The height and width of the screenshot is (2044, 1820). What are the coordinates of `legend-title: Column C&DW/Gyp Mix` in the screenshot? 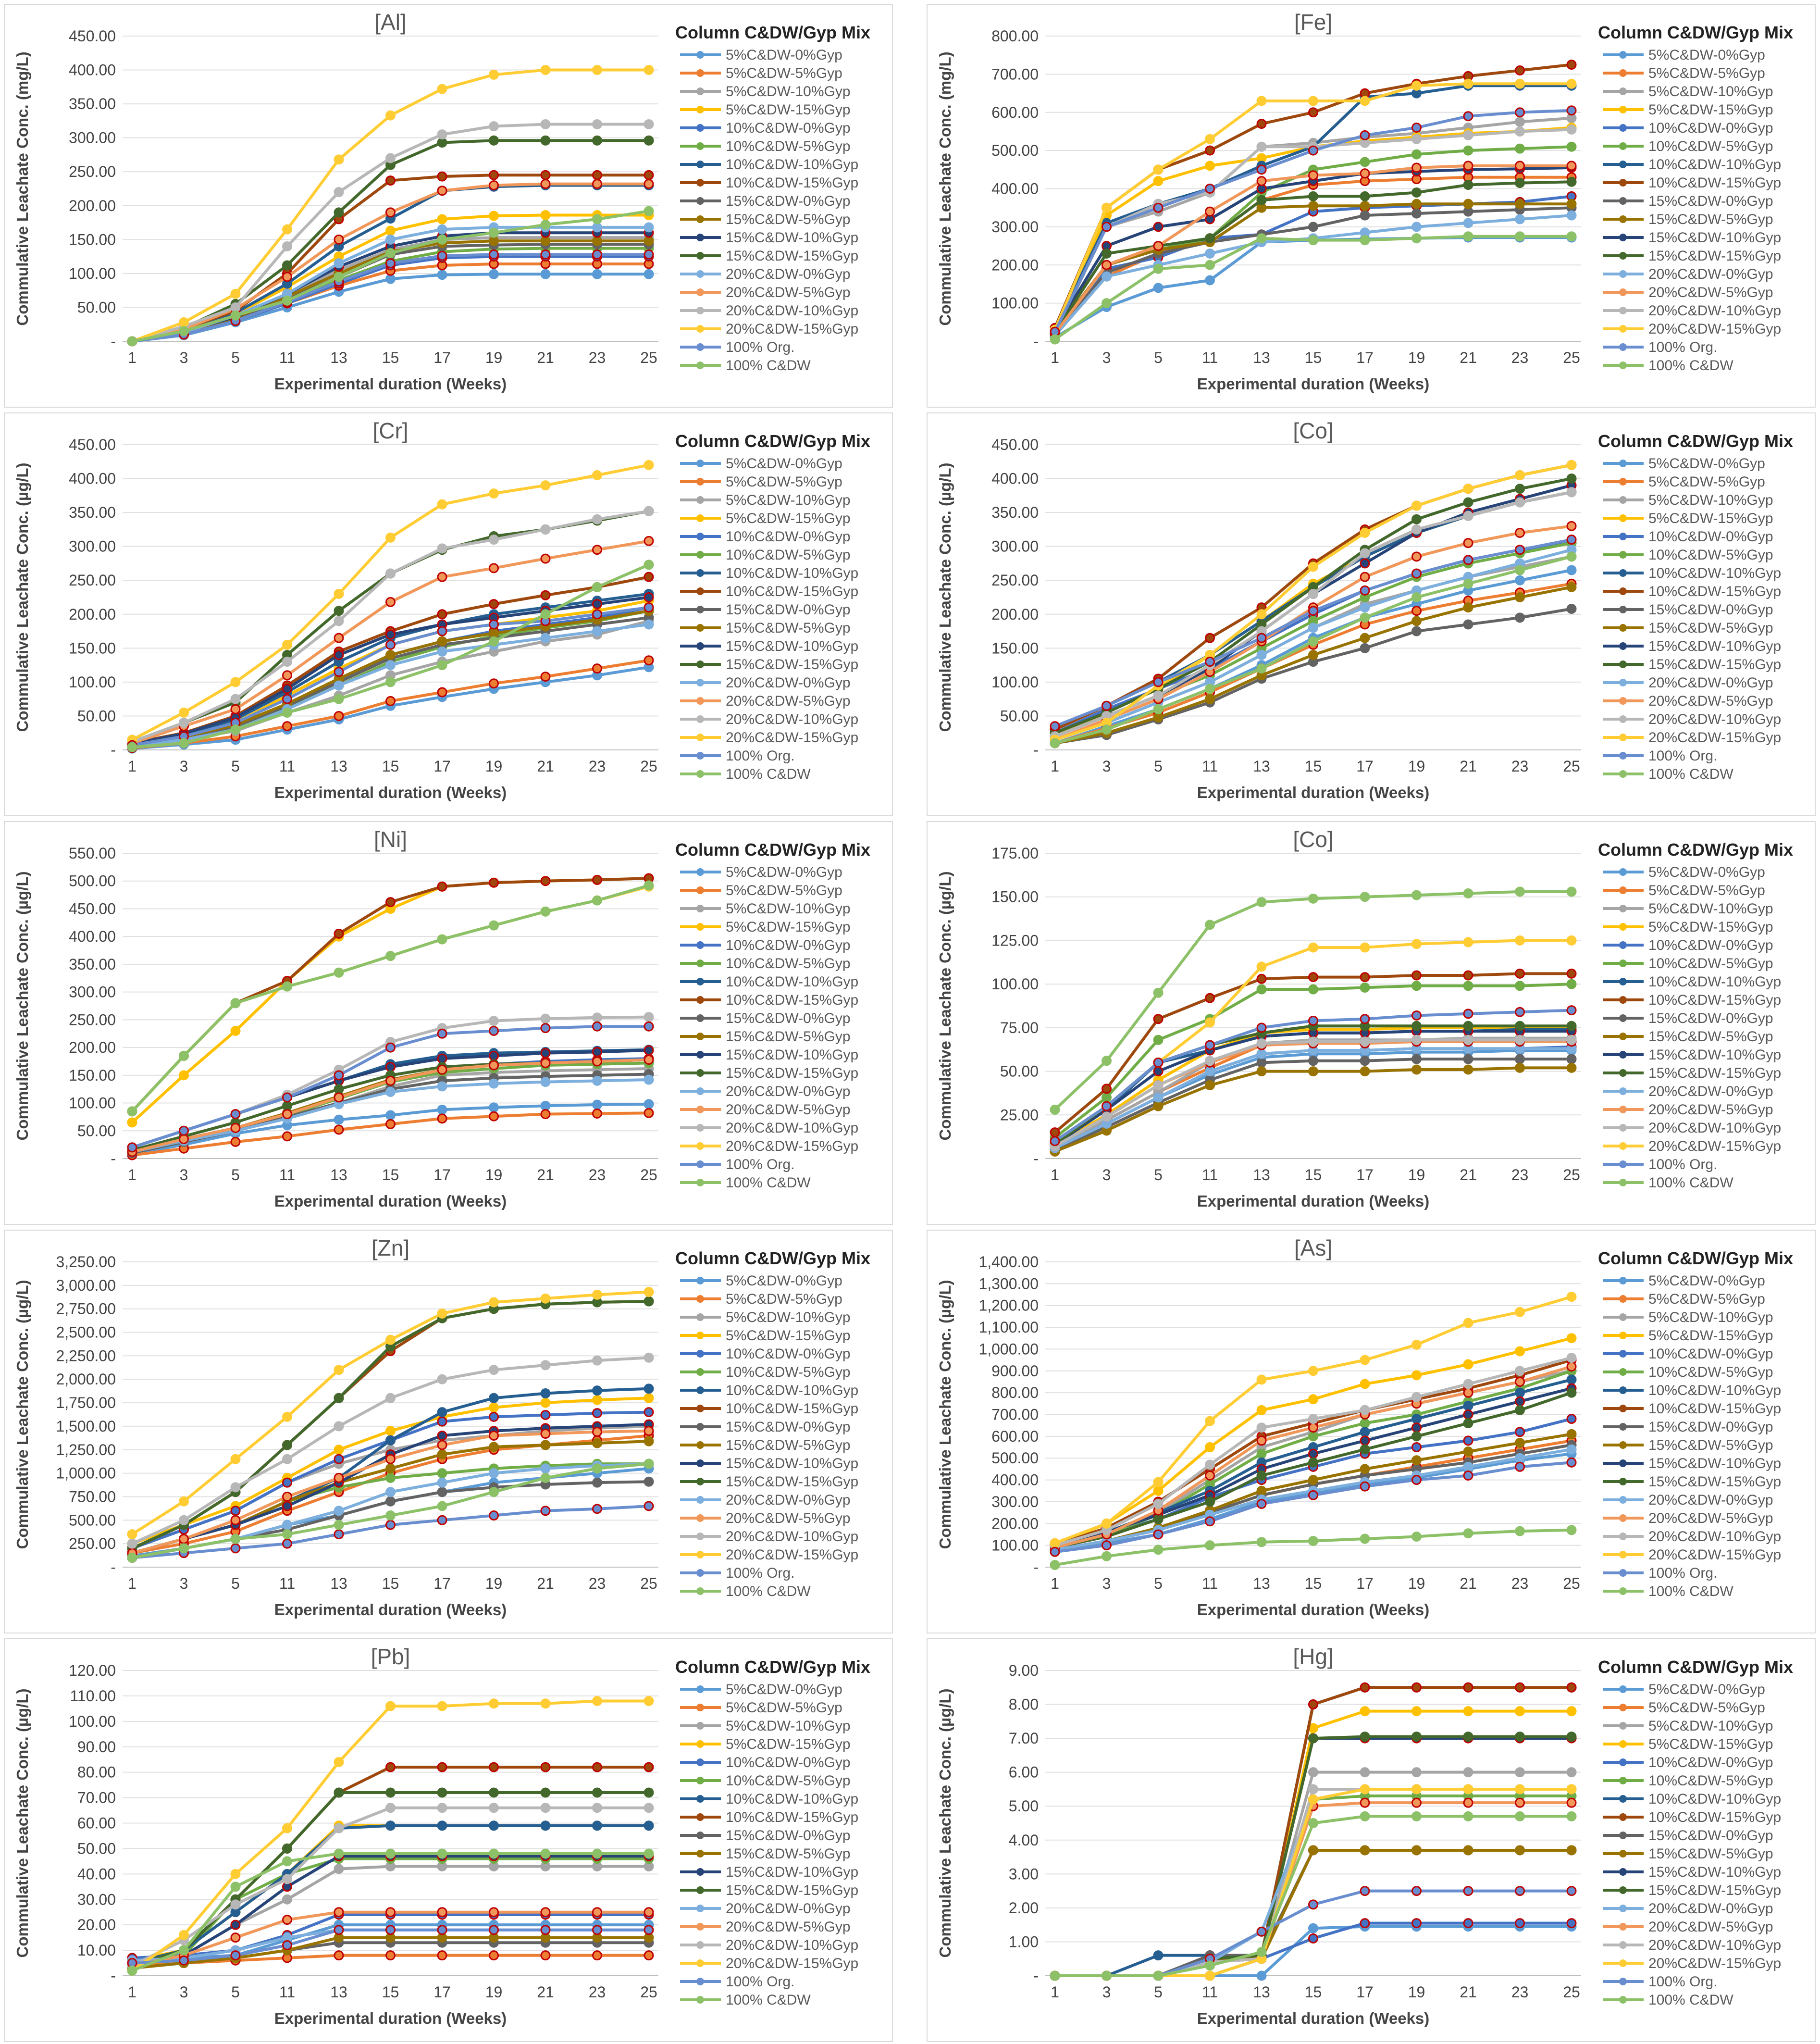 It's located at (1695, 1667).